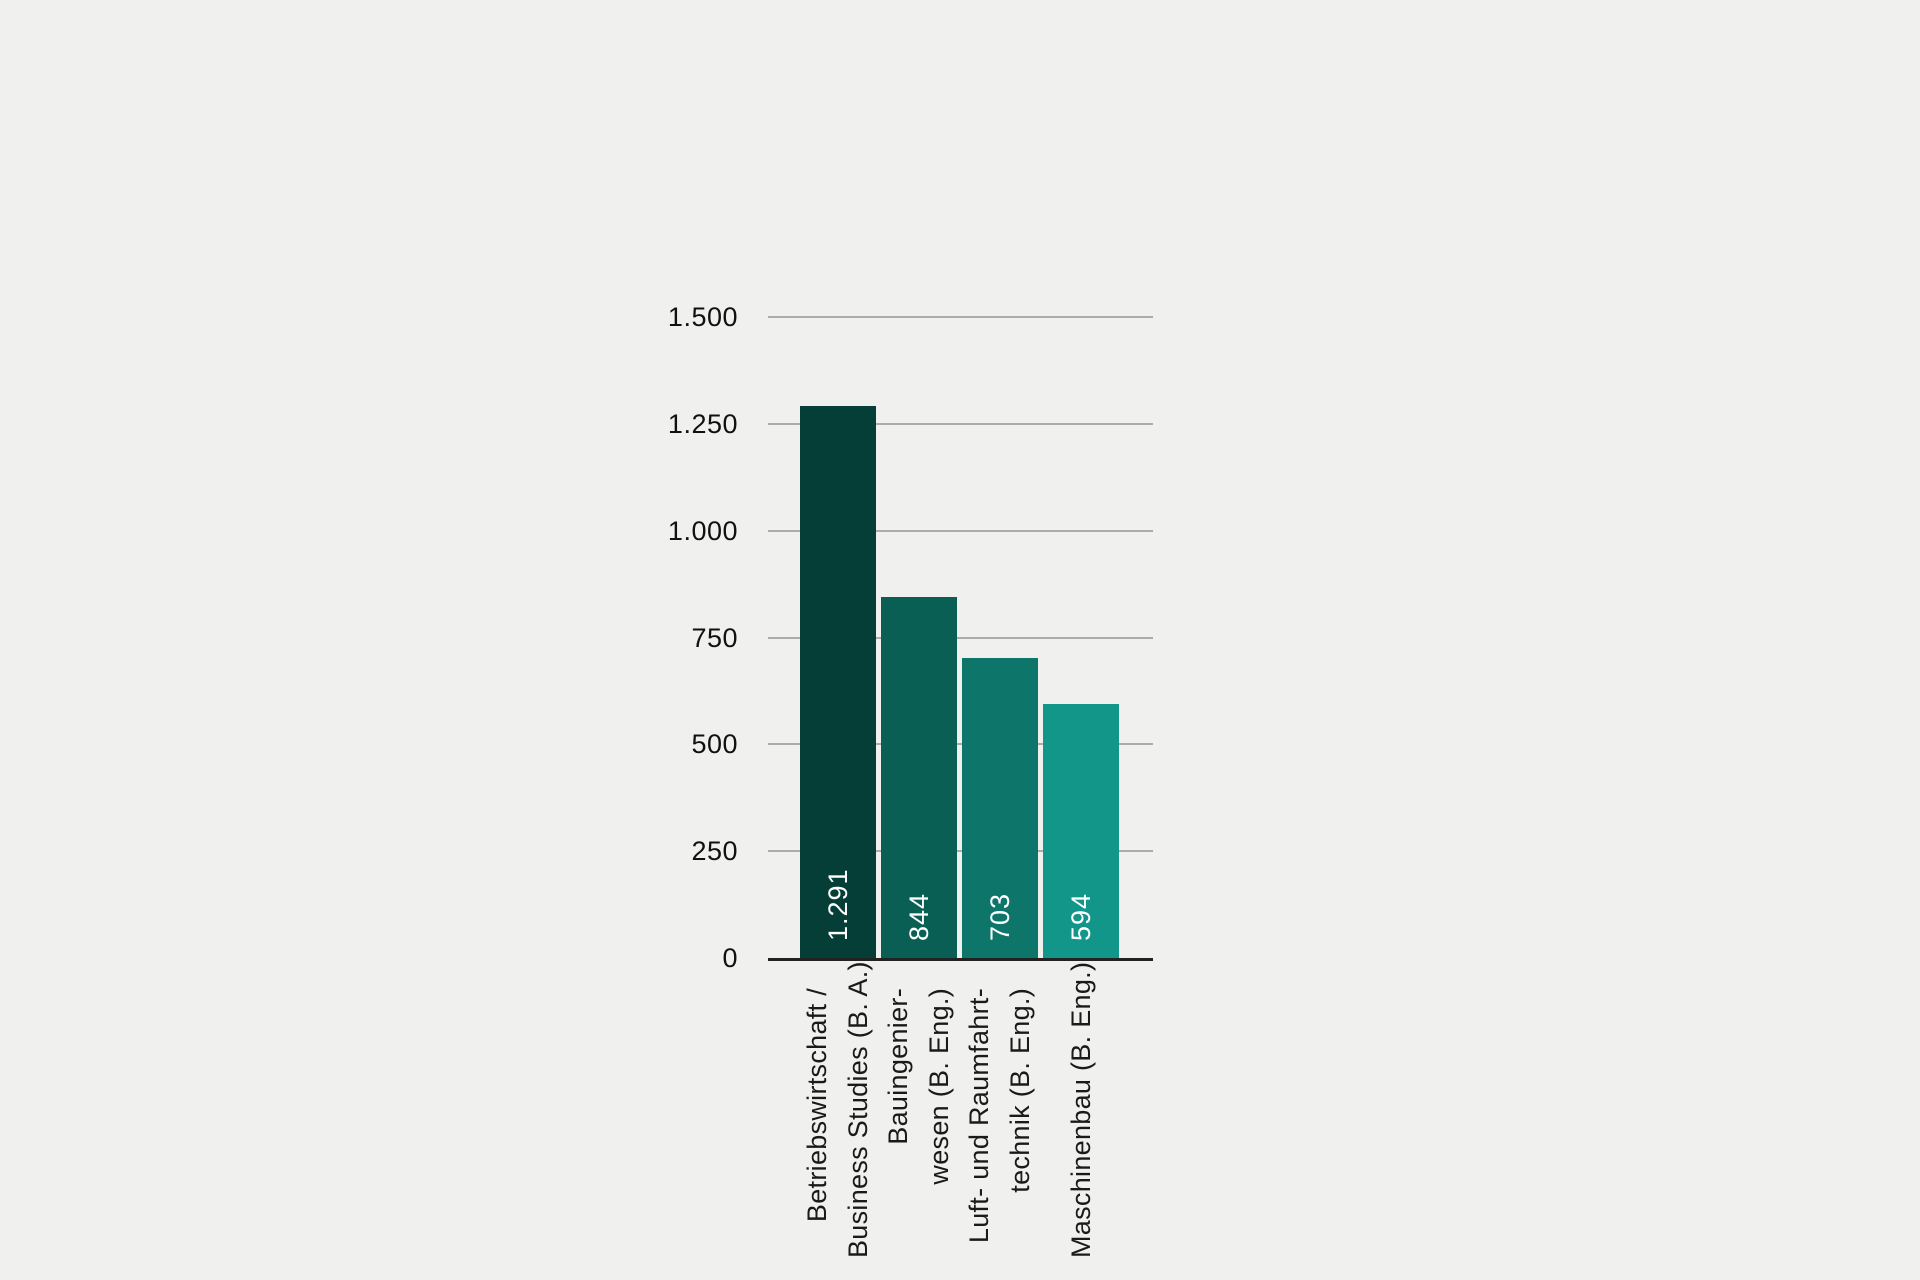  Describe the element at coordinates (702, 530) in the screenshot. I see `y-axis-tick-label: 1.000` at that location.